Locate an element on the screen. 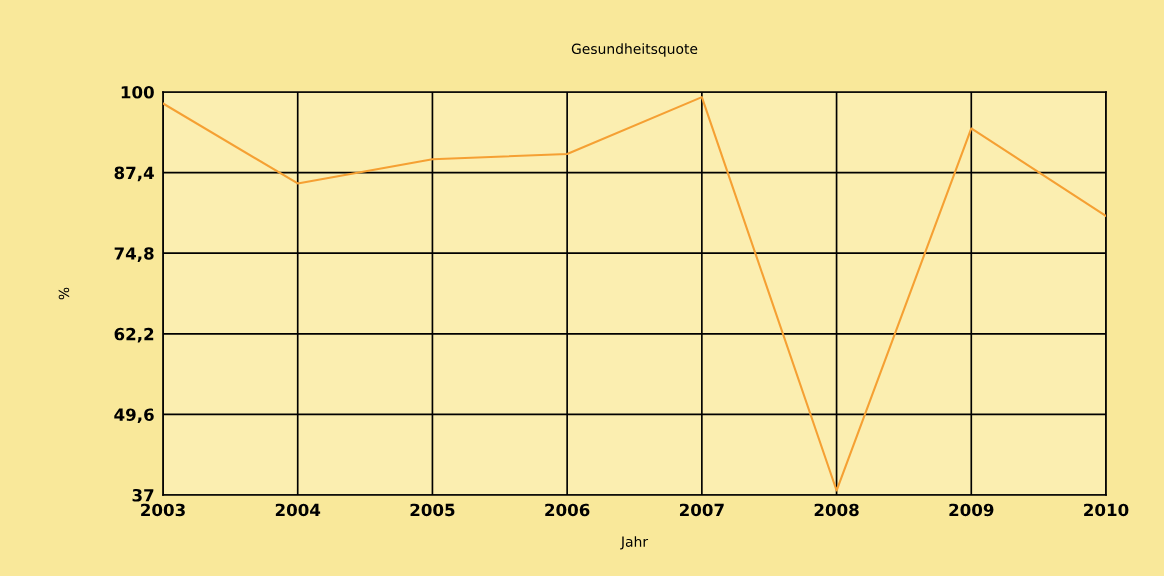  x-axis-title: Jahr is located at coordinates (634, 543).